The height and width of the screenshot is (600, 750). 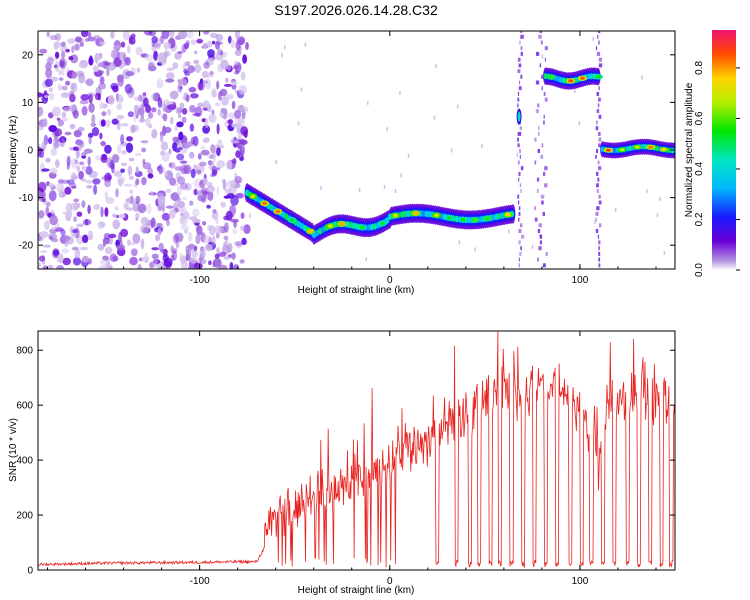 I want to click on colorbar-label: Normalized spectral amplitude, so click(x=689, y=149).